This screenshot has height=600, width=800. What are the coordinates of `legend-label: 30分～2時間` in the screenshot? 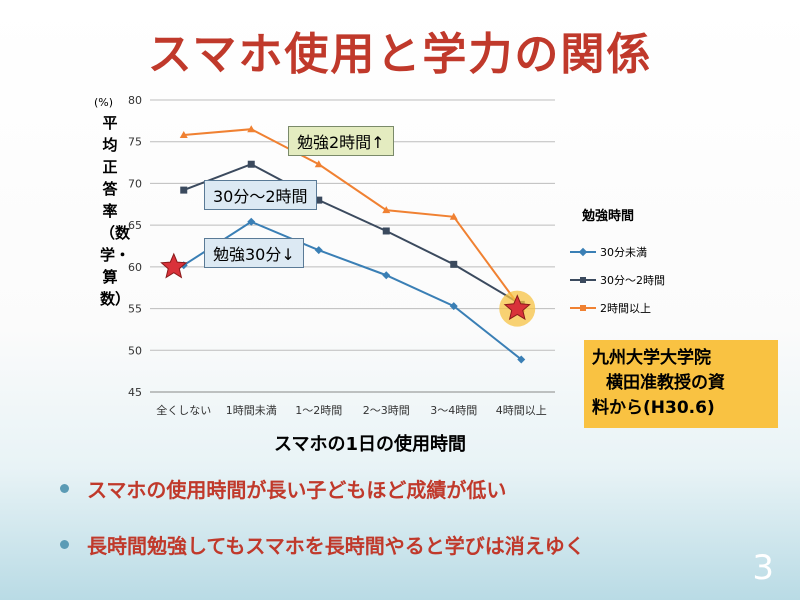 It's located at (632, 280).